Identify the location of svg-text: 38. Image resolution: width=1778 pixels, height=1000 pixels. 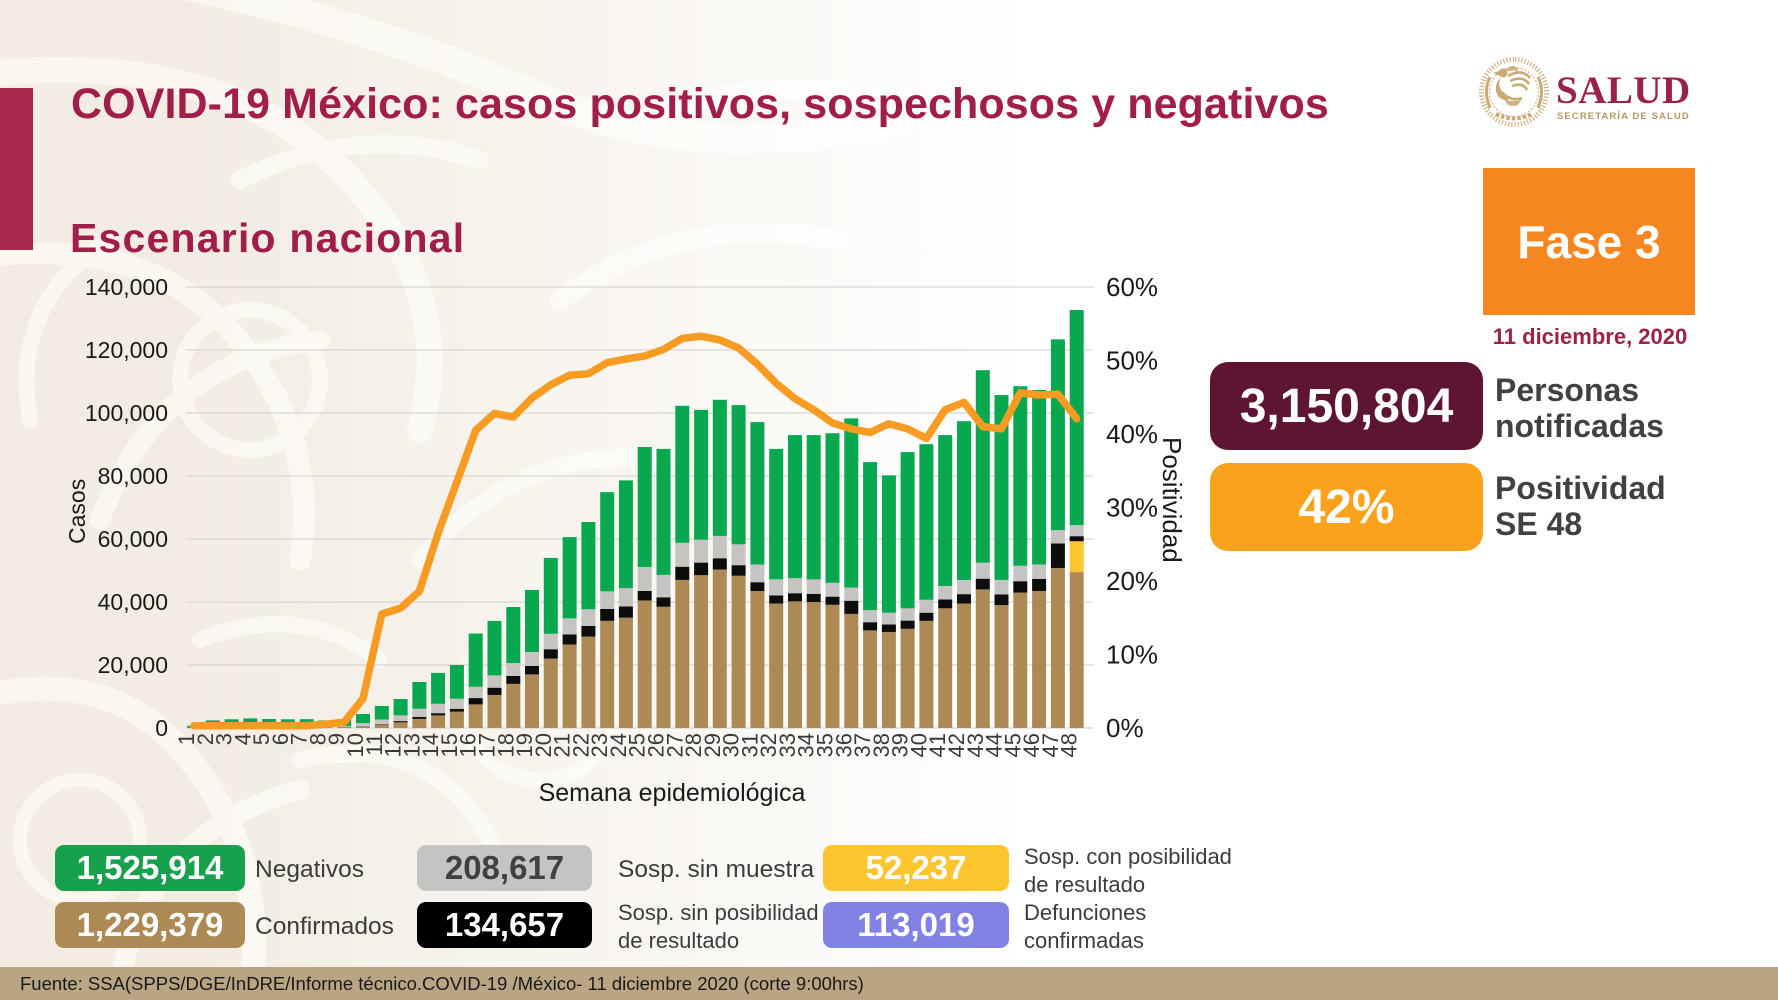
(881, 745).